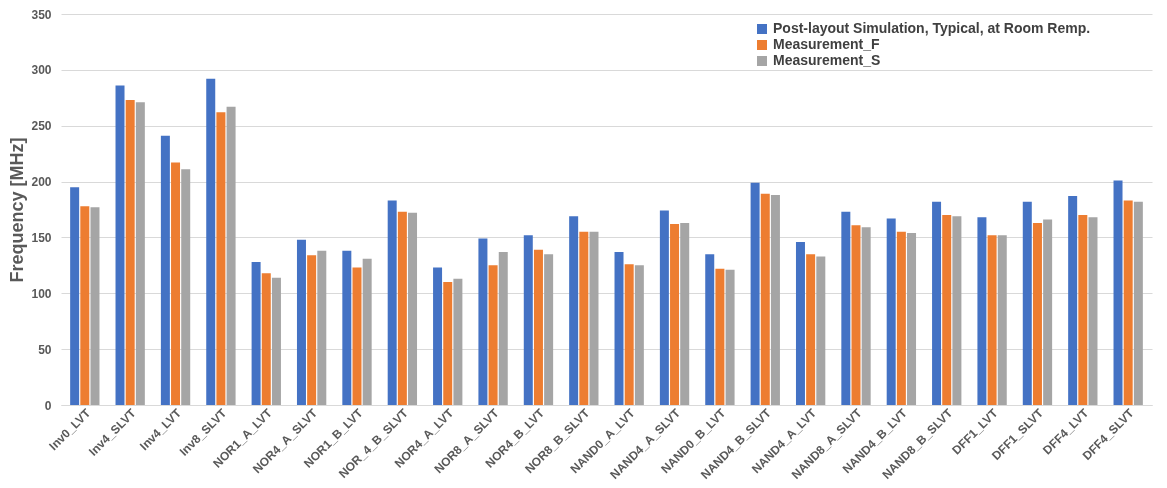 The image size is (1167, 488). What do you see at coordinates (827, 60) in the screenshot?
I see `legend-label: Measurement_S` at bounding box center [827, 60].